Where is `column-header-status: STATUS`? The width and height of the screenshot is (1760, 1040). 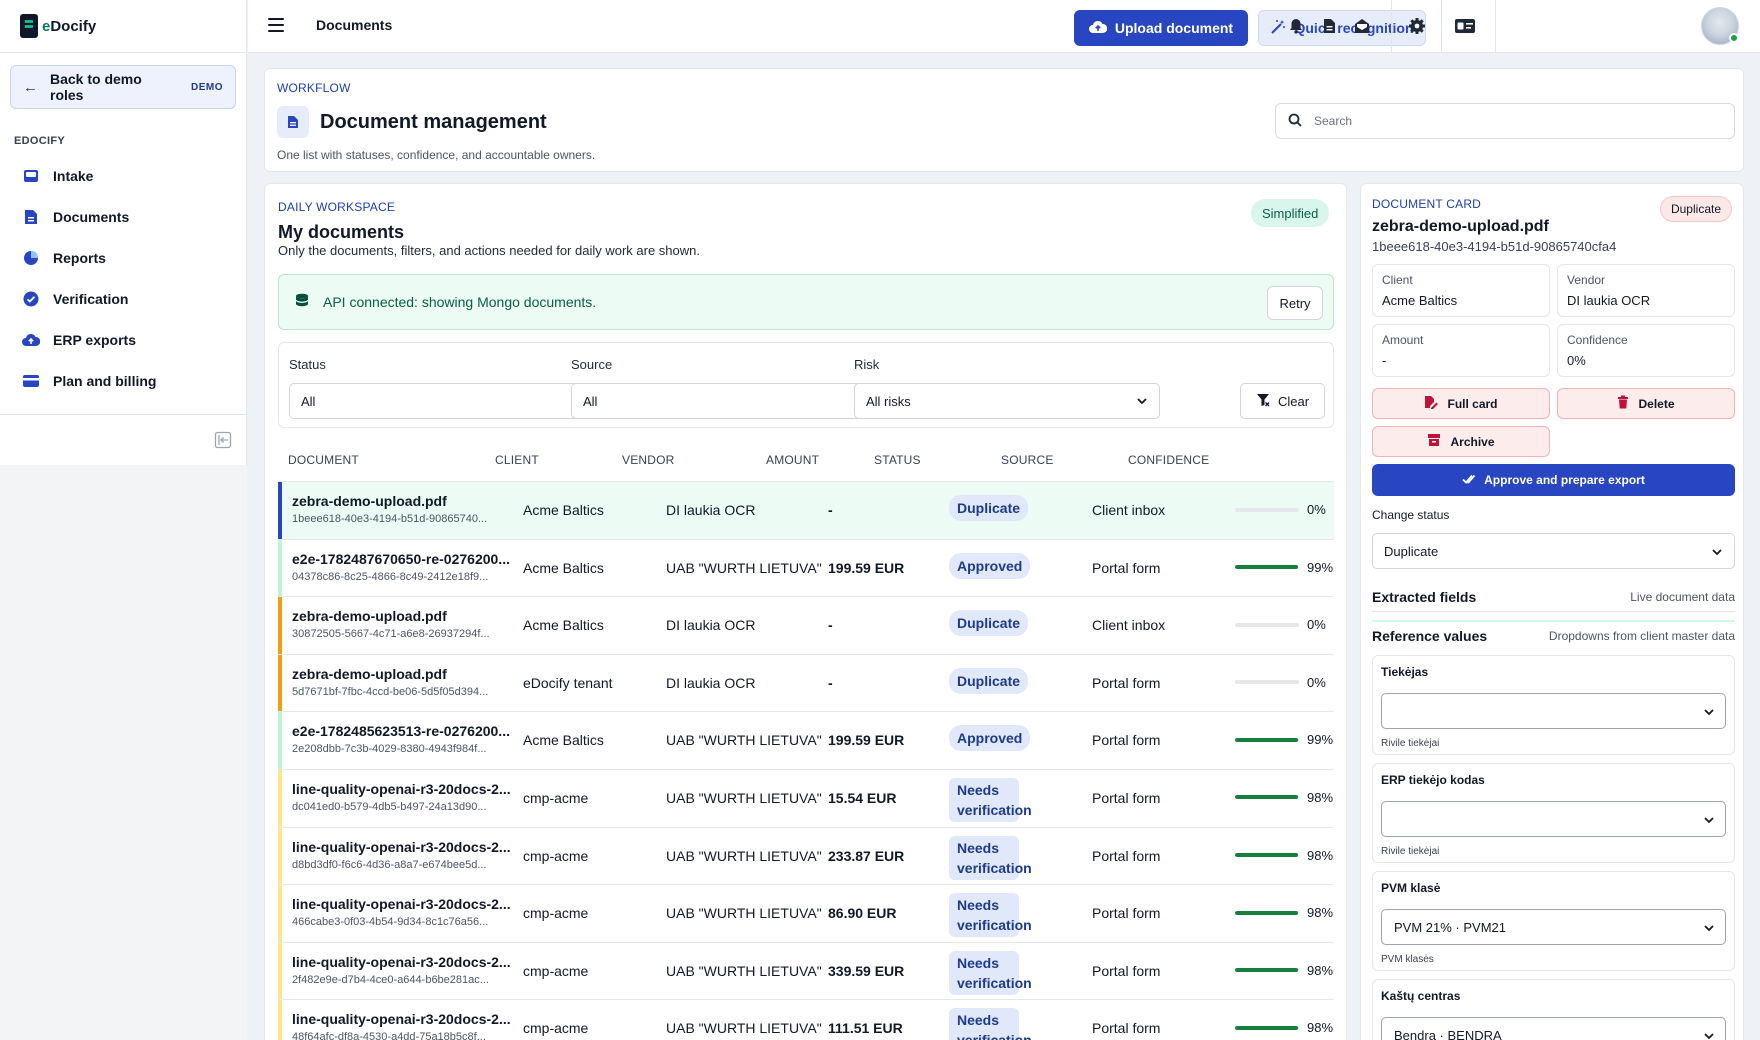 column-header-status: STATUS is located at coordinates (897, 460).